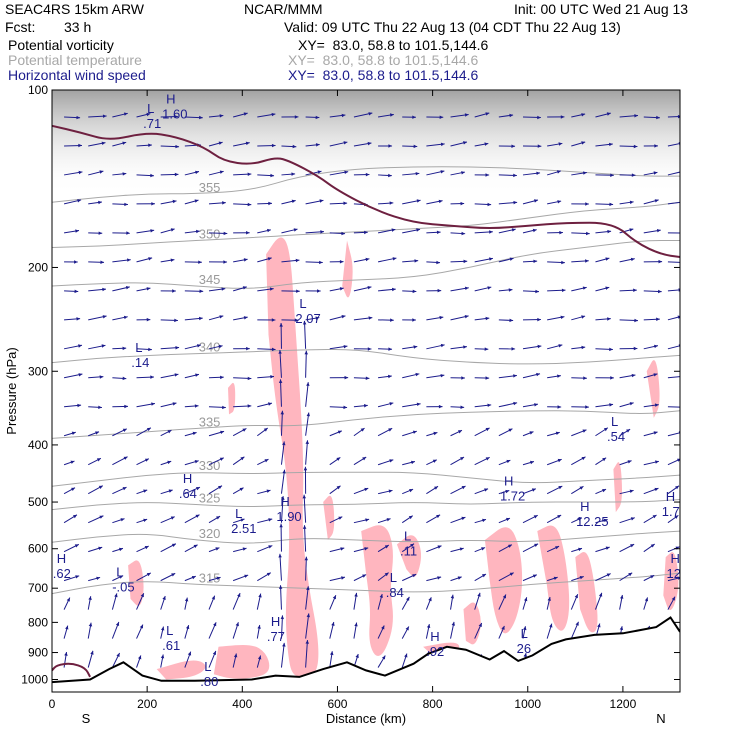 The height and width of the screenshot is (740, 740). I want to click on hl-value-2: .14, so click(140, 362).